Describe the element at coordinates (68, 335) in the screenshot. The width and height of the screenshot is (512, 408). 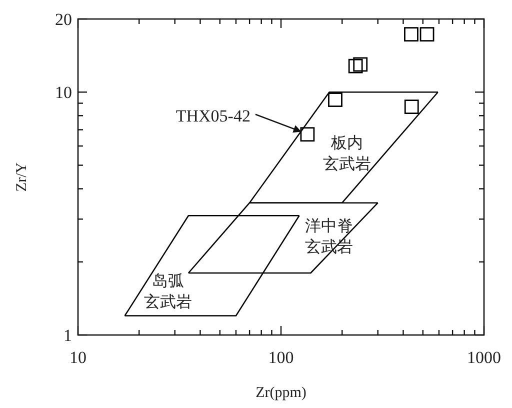
I see `y-tick-label: 1` at that location.